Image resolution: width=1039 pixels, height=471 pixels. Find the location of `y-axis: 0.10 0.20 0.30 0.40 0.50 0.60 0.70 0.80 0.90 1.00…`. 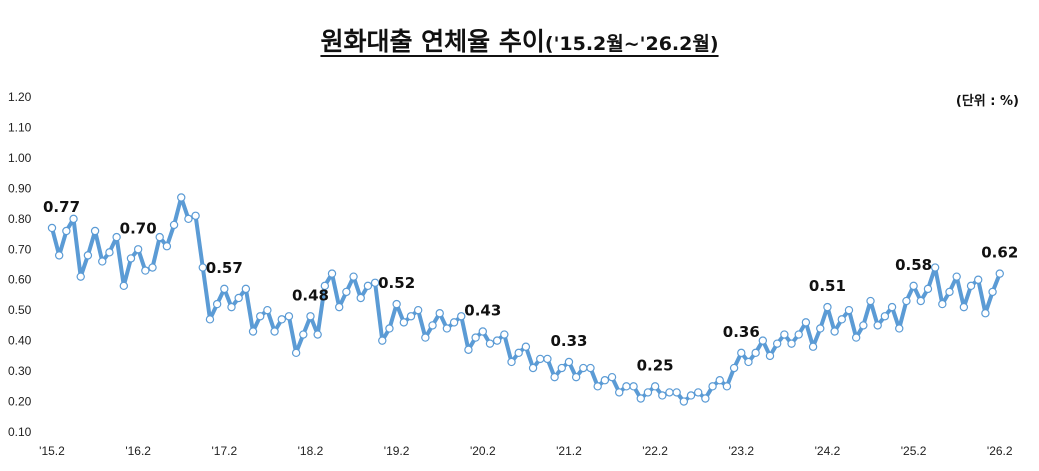

y-axis: 0.10 0.20 0.30 0.40 0.50 0.60 0.70 0.80 0.90 1.00… is located at coordinates (20, 264).